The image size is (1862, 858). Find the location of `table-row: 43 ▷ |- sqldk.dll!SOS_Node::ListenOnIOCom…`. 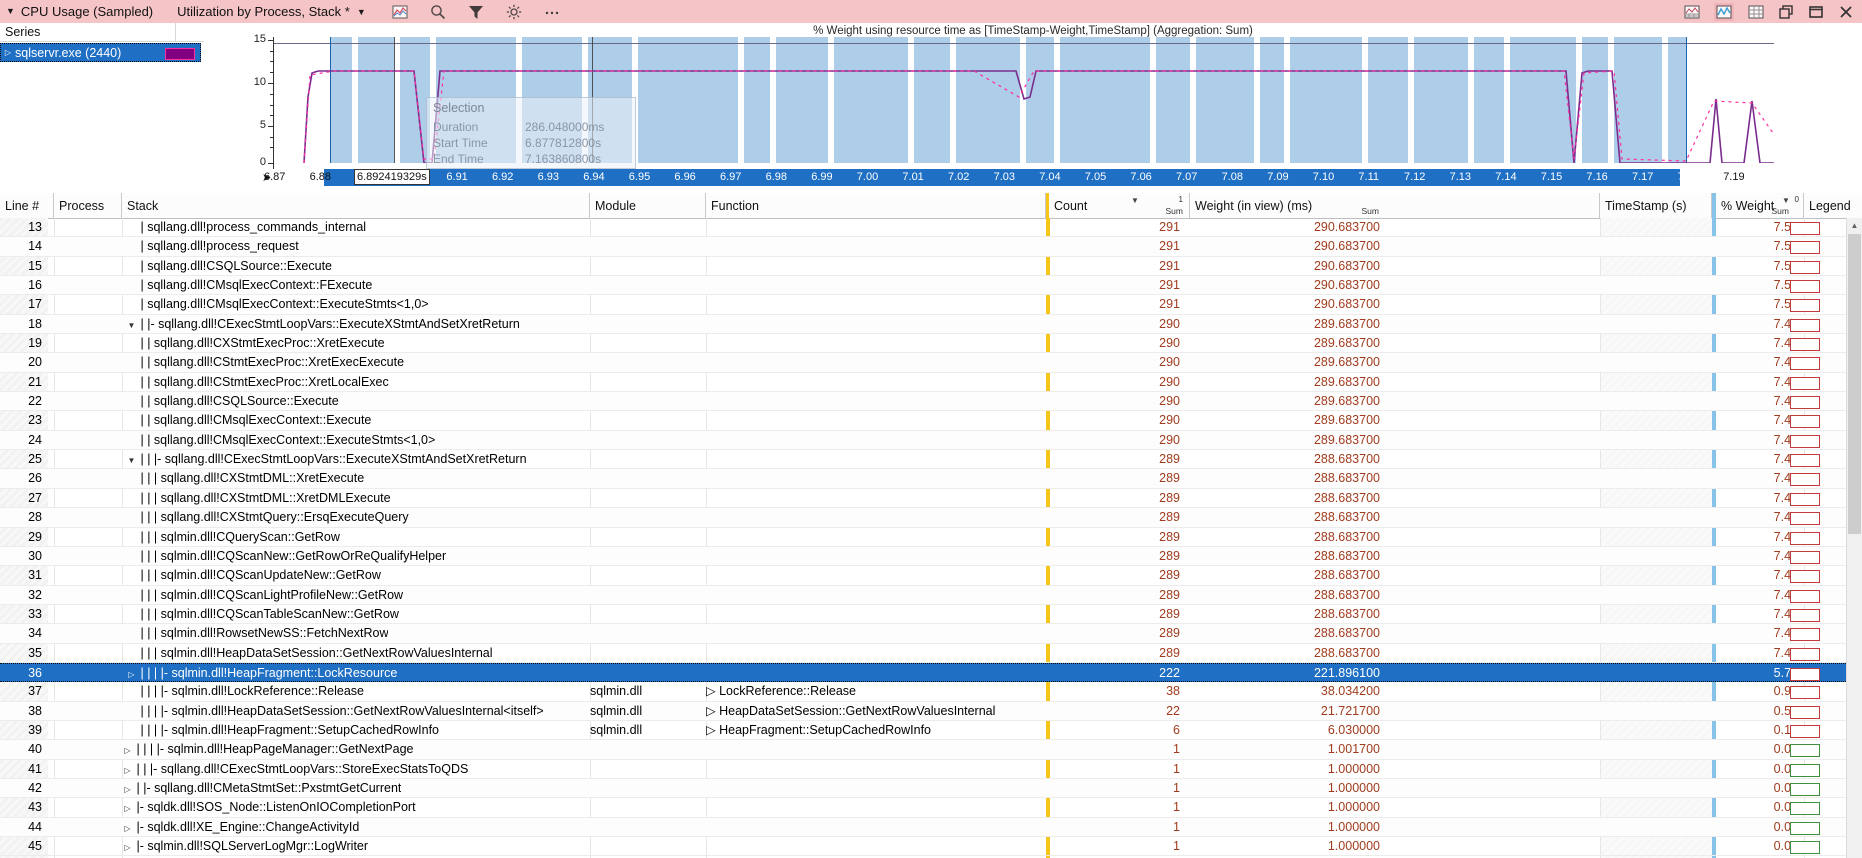

table-row: 43 ▷ |- sqldk.dll!SOS_Node::ListenOnIOCom… is located at coordinates (931, 808).